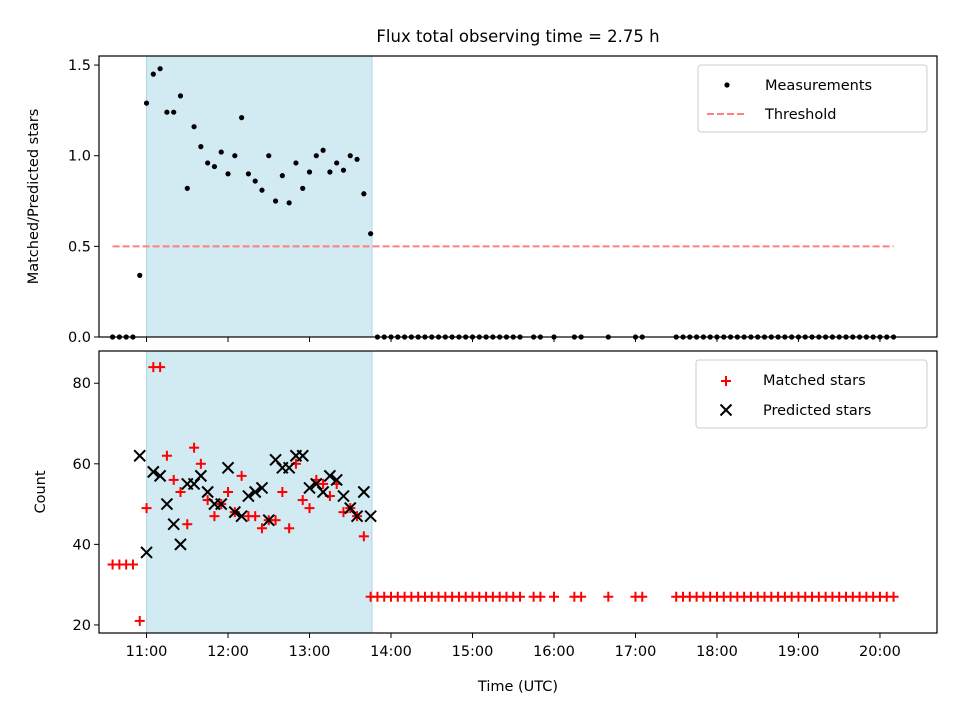  What do you see at coordinates (82, 384) in the screenshot?
I see `bottom-y-tick-label: 80` at bounding box center [82, 384].